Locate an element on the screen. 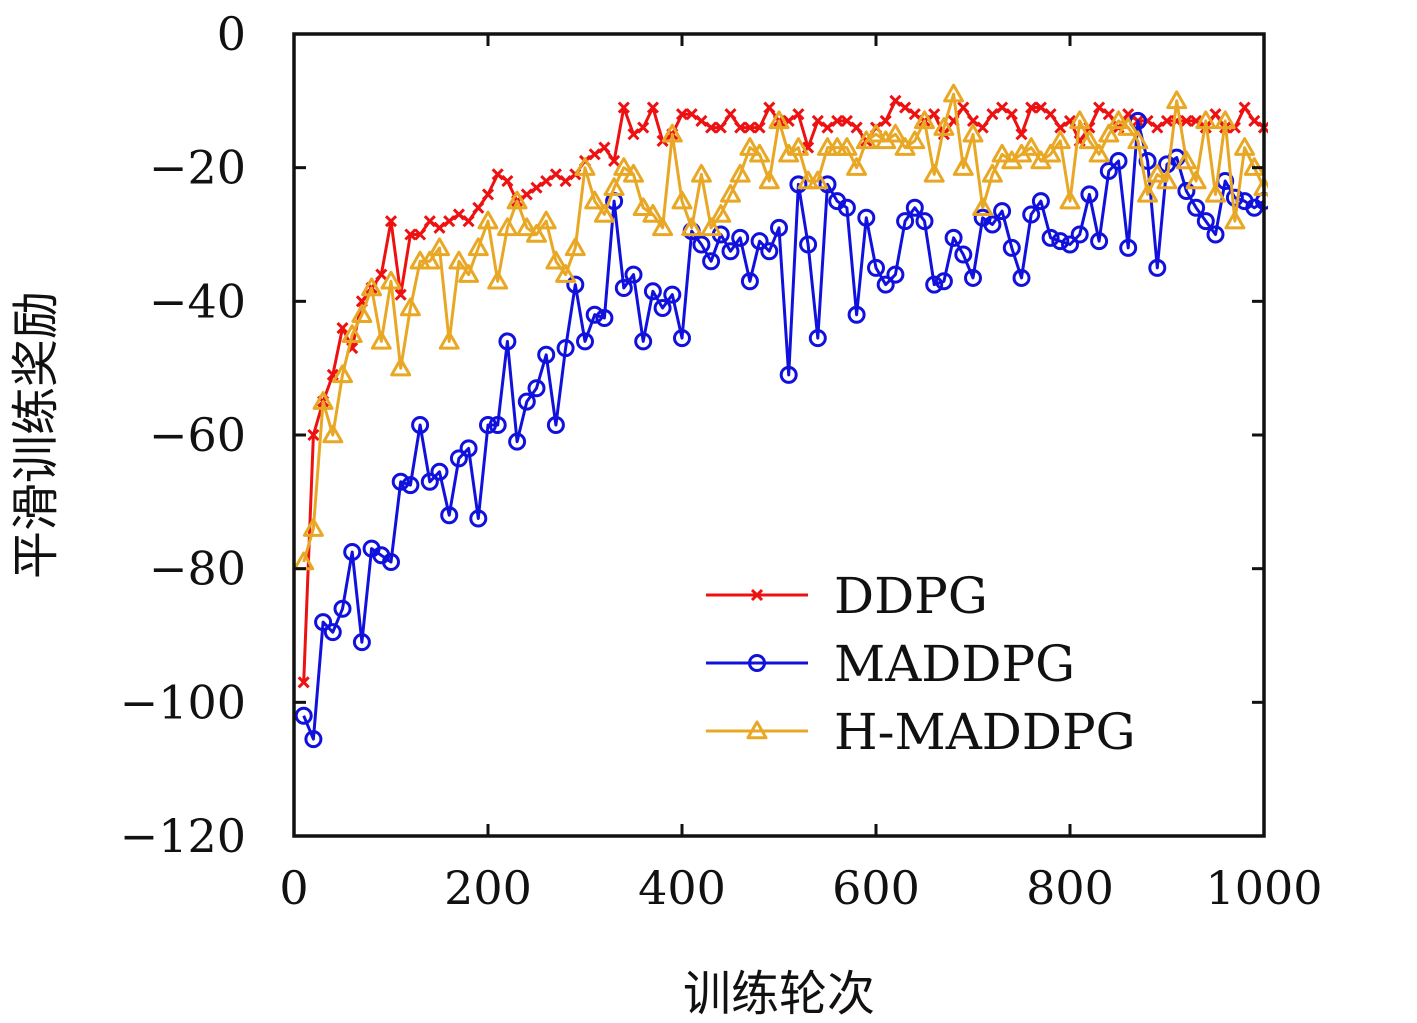 The width and height of the screenshot is (1417, 1023). x-tick-label: 0 is located at coordinates (293, 888).